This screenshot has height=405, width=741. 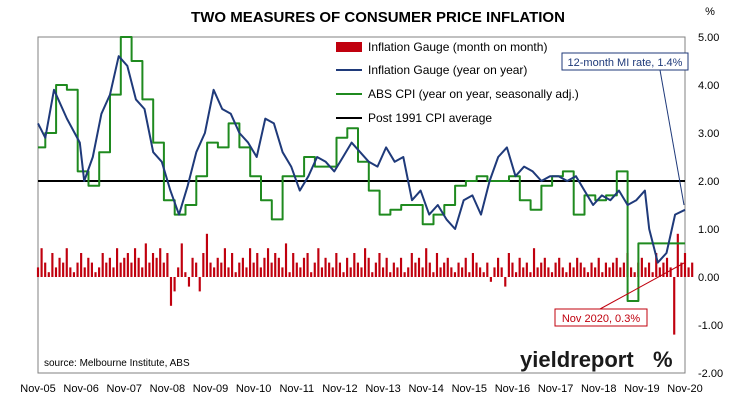 What do you see at coordinates (710, 326) in the screenshot?
I see `y-tick-label: -1.00` at bounding box center [710, 326].